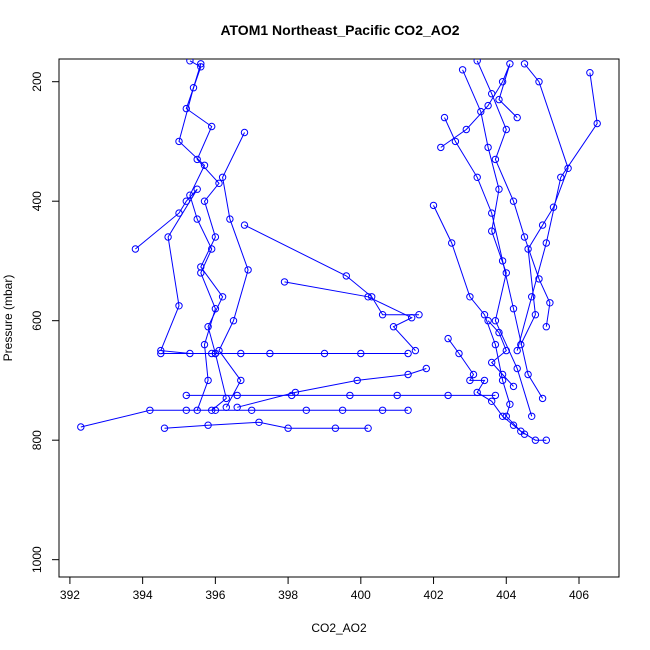 The image size is (650, 650). I want to click on x-tick-label: 402, so click(434, 595).